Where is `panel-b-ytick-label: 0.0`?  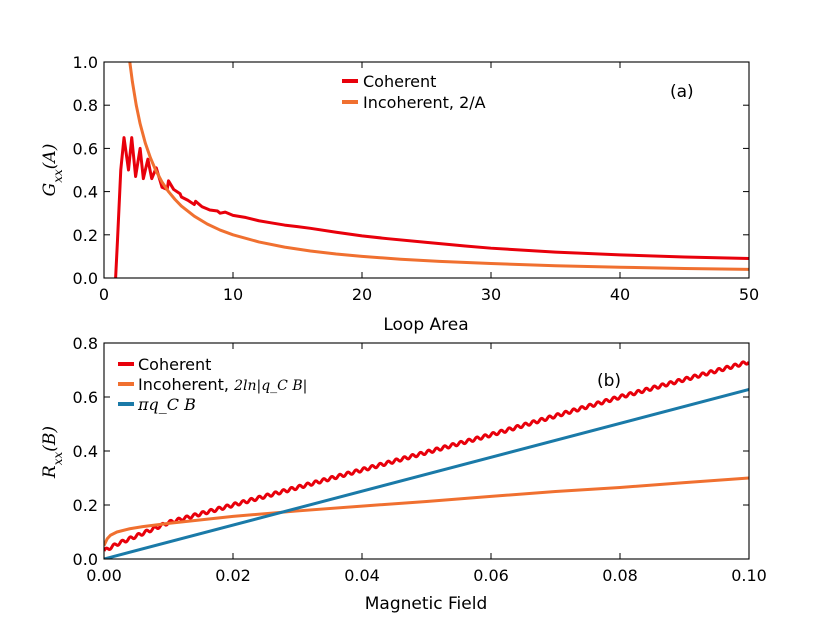
panel-b-ytick-label: 0.0 is located at coordinates (85, 559).